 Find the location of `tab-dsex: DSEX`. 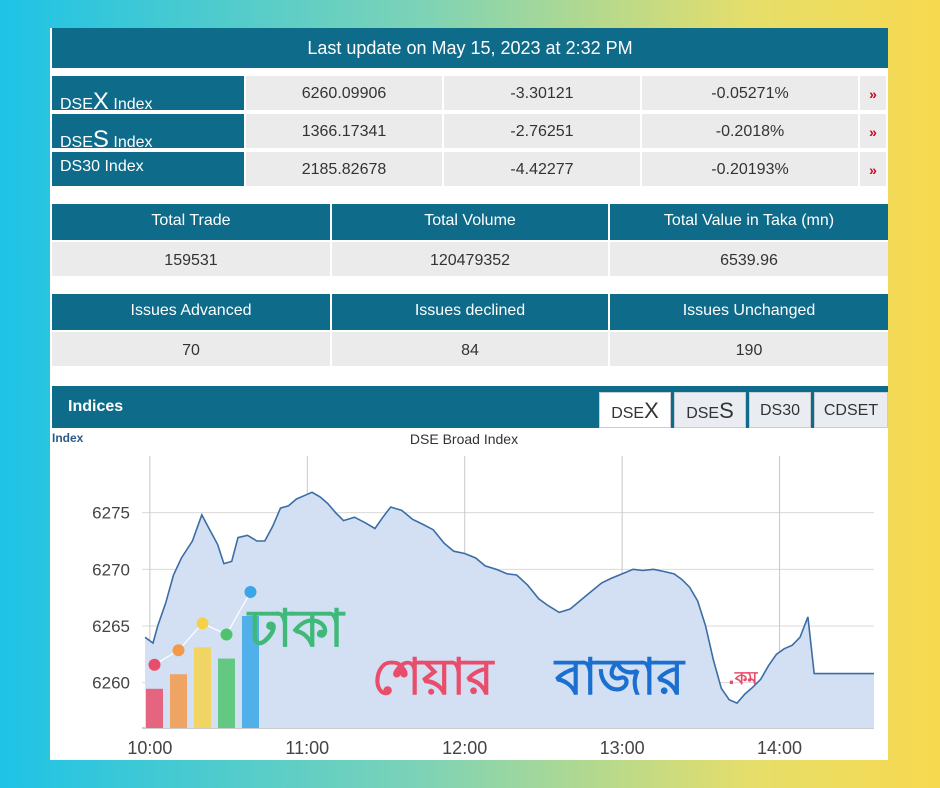

tab-dsex: DSEX is located at coordinates (635, 410).